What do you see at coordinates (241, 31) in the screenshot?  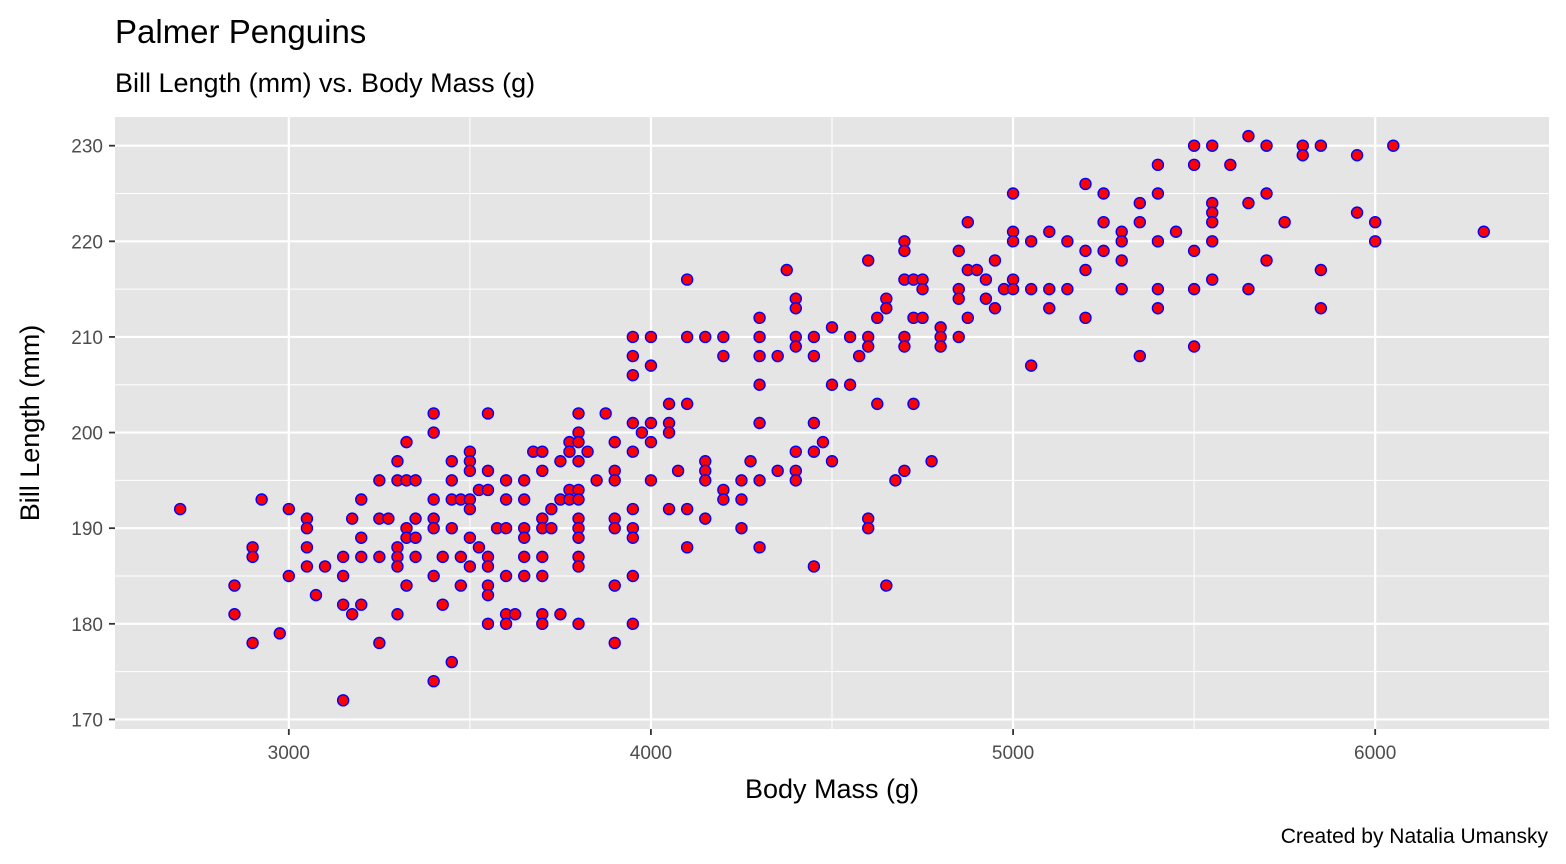 I see `chart-title: Palmer Penguins` at bounding box center [241, 31].